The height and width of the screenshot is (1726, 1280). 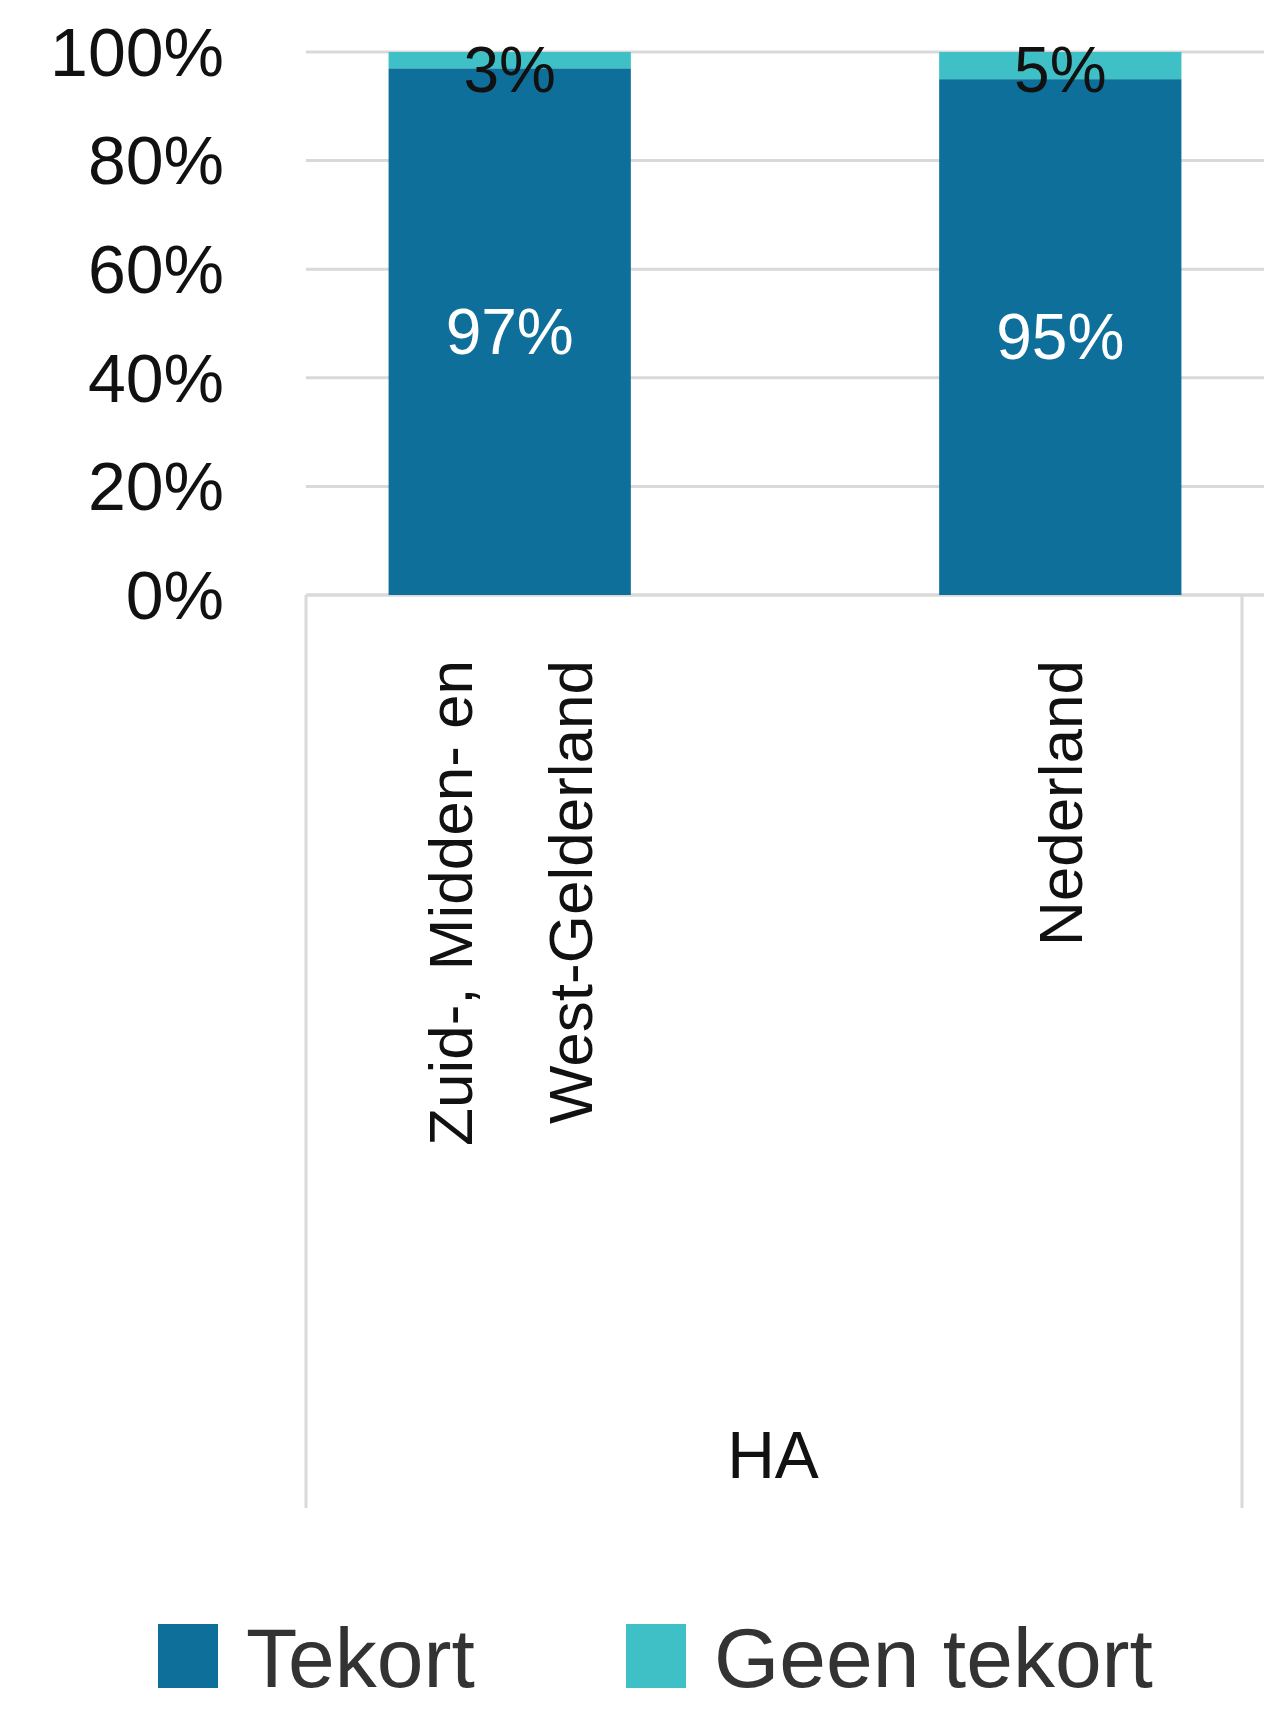 What do you see at coordinates (773, 1455) in the screenshot?
I see `x-axis-title: HA` at bounding box center [773, 1455].